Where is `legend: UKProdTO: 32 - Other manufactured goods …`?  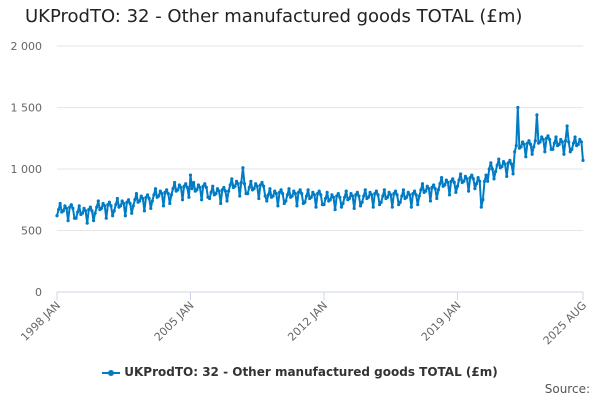
legend: UKProdTO: 32 - Other manufactured goods … is located at coordinates (300, 372).